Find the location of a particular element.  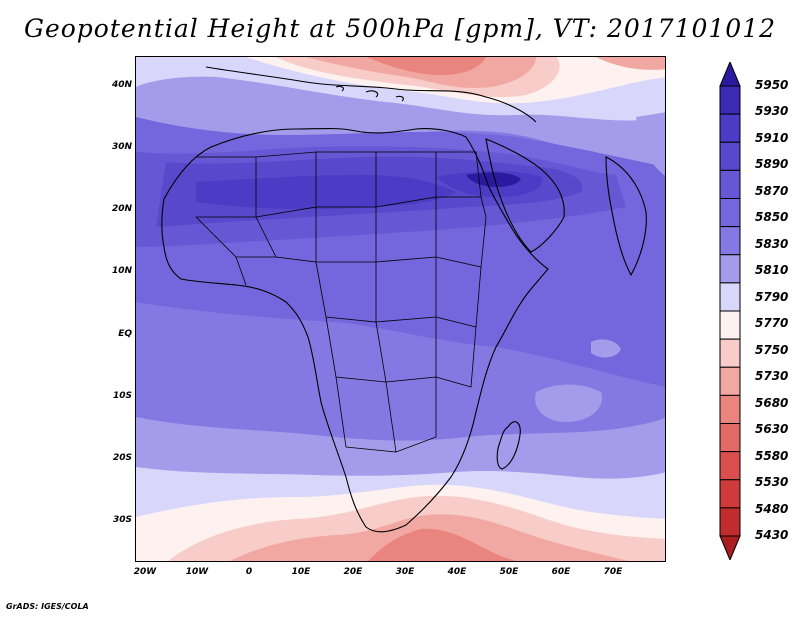

lat-tick-20s: 20S is located at coordinates (122, 458).